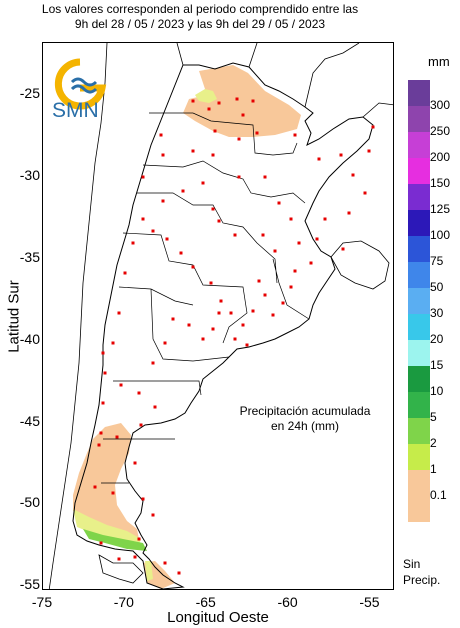 The image size is (460, 628). I want to click on legend-label: 0.1, so click(438, 495).